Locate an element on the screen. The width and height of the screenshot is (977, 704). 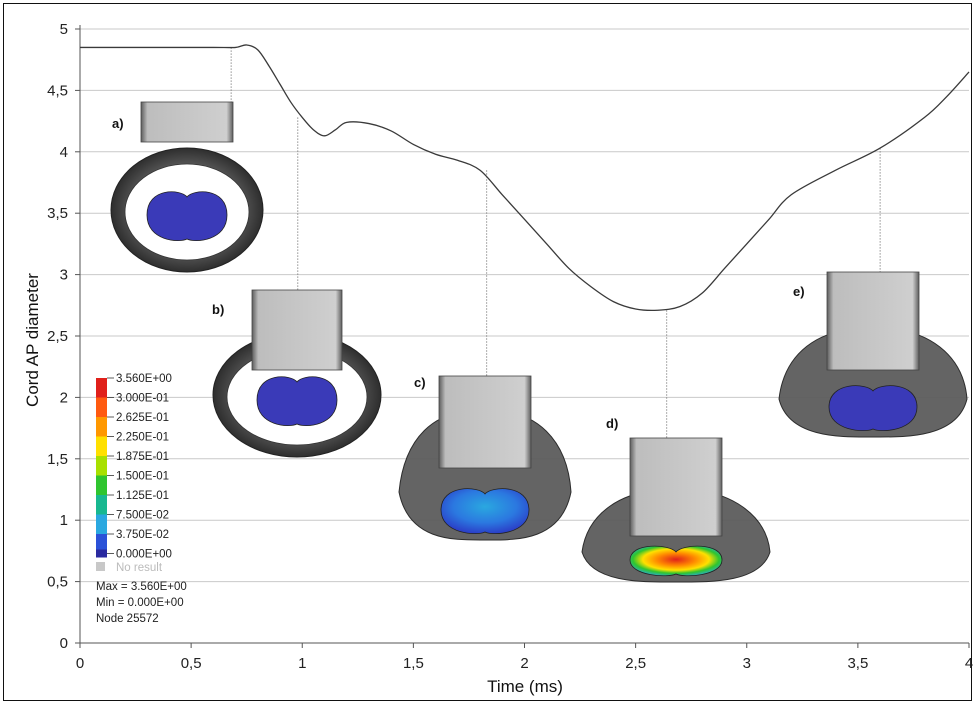
x-tick-label: 0 is located at coordinates (80, 663).